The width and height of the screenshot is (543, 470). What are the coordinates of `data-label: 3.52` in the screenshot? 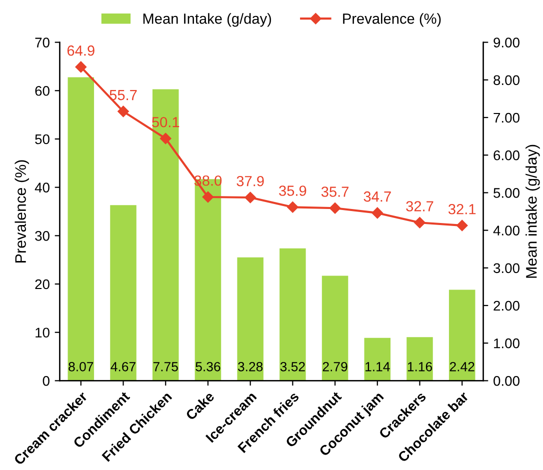 It's located at (292, 367).